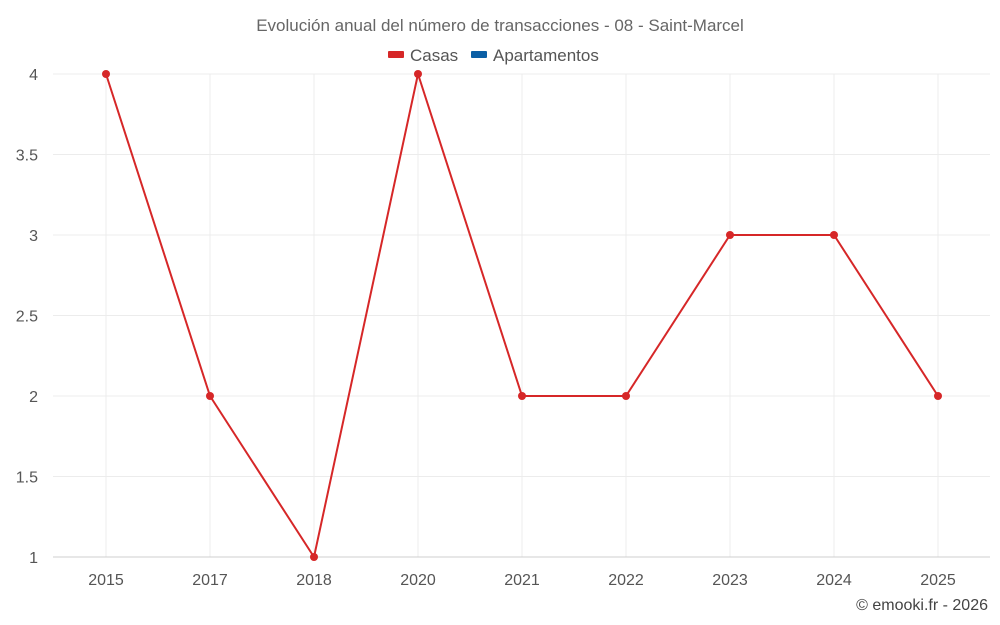 The width and height of the screenshot is (1000, 625). What do you see at coordinates (730, 580) in the screenshot?
I see `x-tick-label: 2023` at bounding box center [730, 580].